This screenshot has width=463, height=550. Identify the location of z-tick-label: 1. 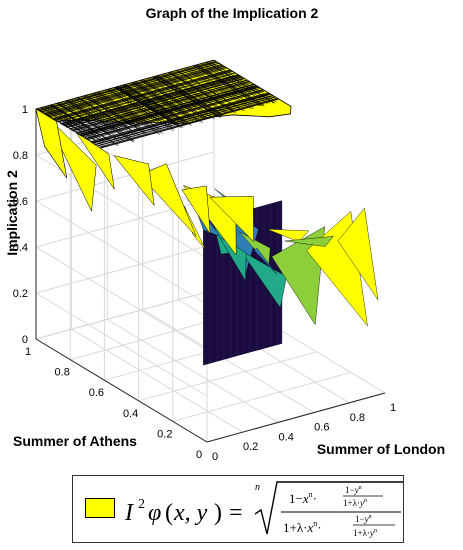
(25, 110).